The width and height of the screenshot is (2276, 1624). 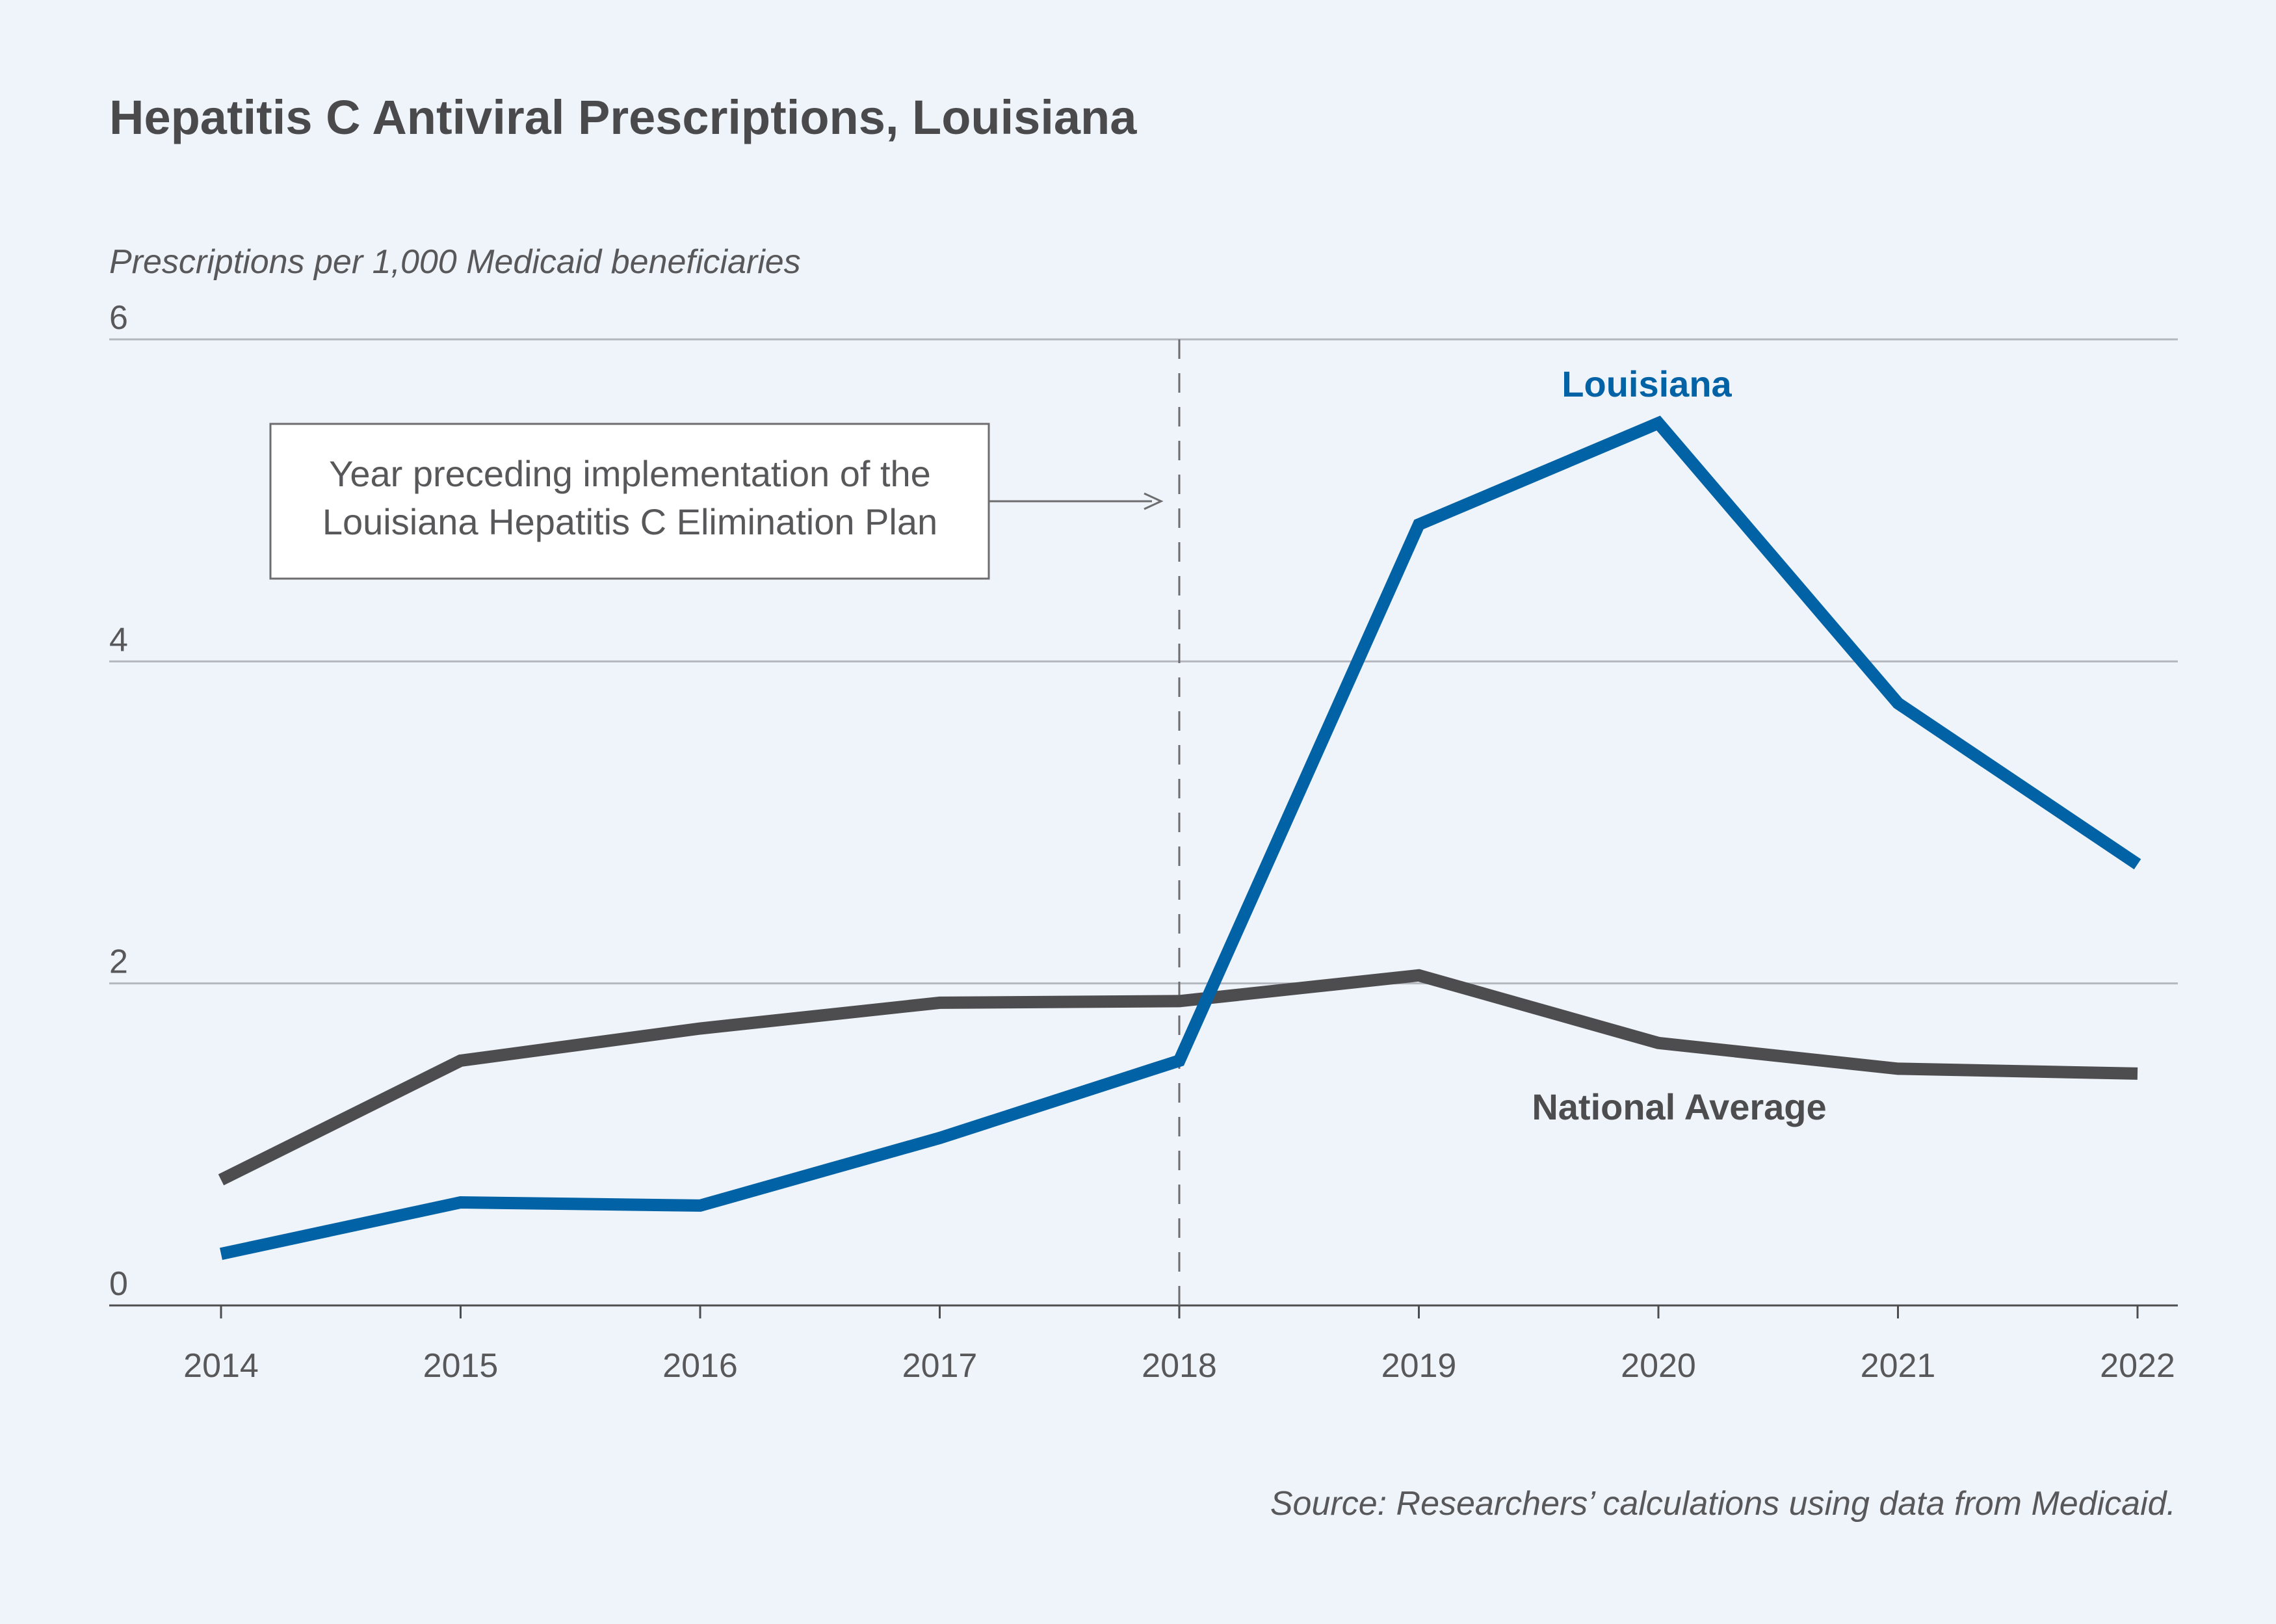 I want to click on x-tick-label-2022: 2022, so click(x=2137, y=1366).